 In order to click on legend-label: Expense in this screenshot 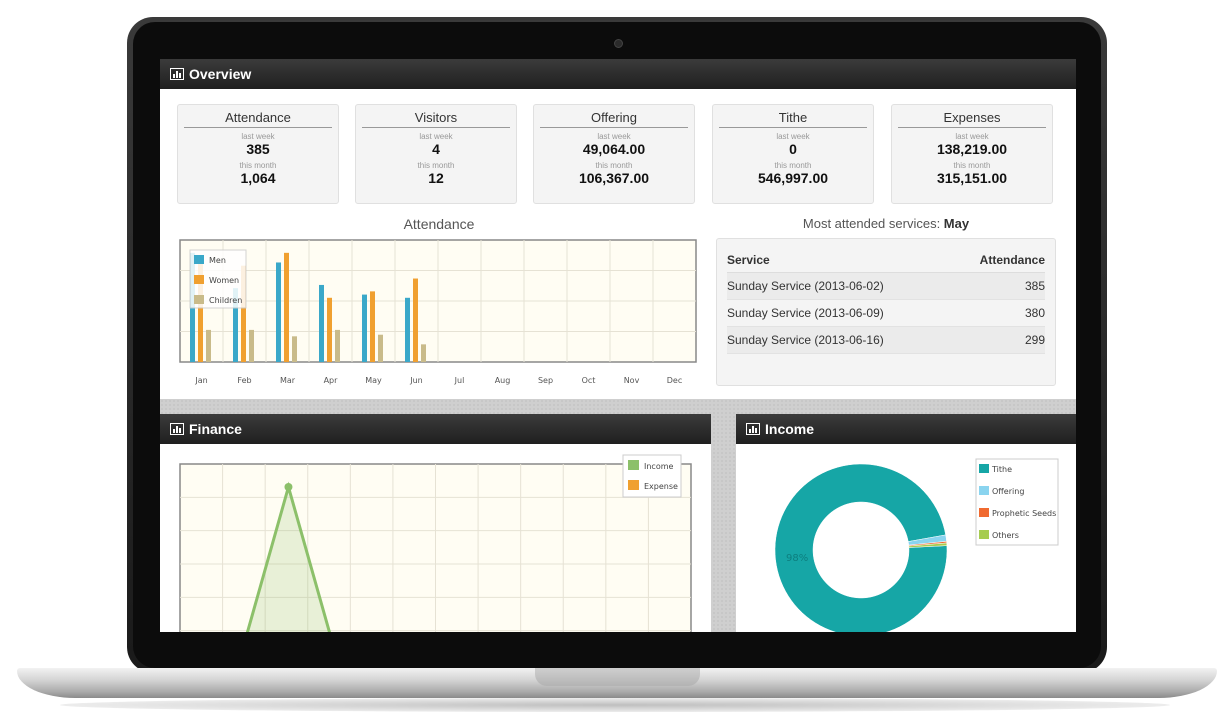, I will do `click(661, 486)`.